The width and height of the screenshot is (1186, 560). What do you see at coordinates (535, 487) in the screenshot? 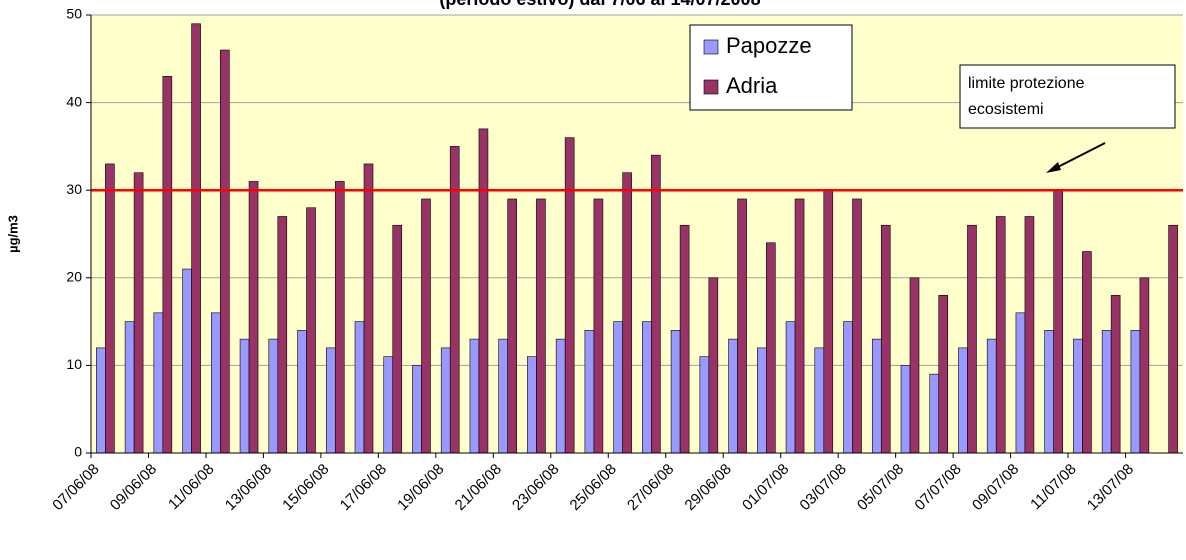
I see `x-tick-label: 23/06/08` at bounding box center [535, 487].